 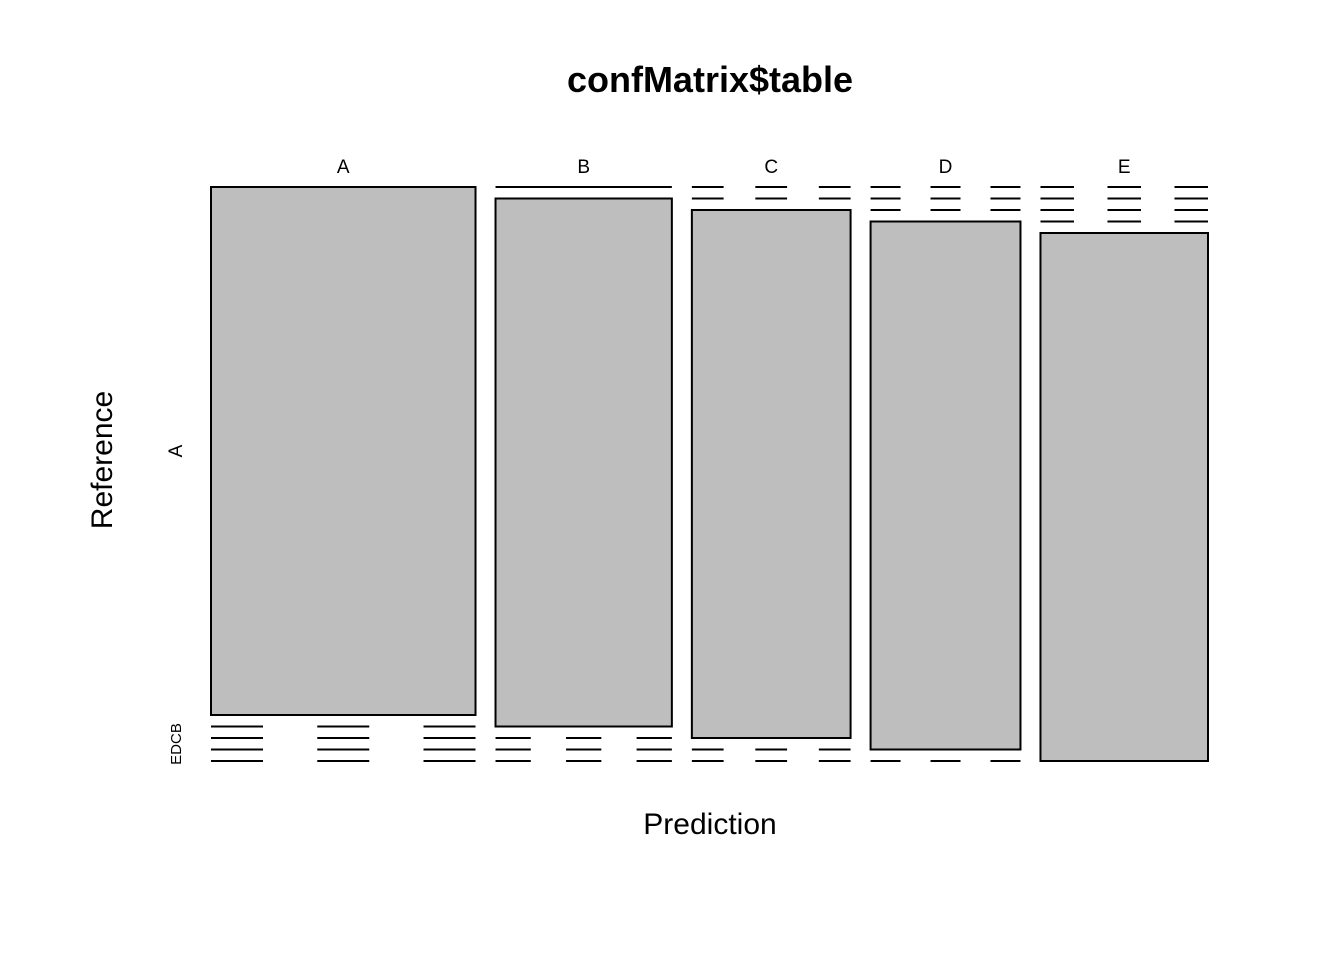 What do you see at coordinates (102, 460) in the screenshot?
I see `y-axis-label: Reference` at bounding box center [102, 460].